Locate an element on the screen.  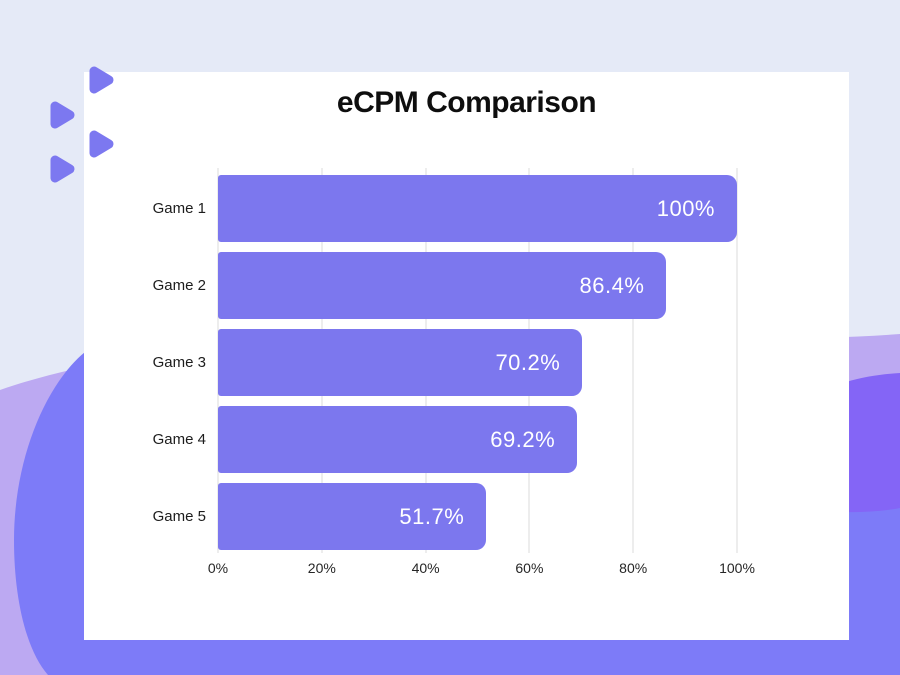
category-label: Game 4 is located at coordinates (179, 439).